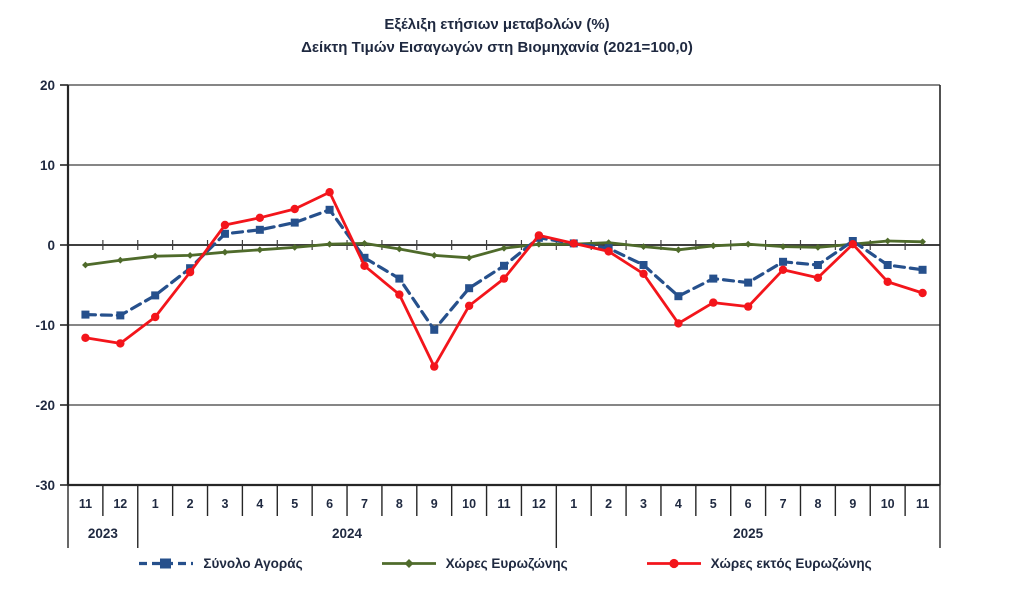 Image resolution: width=1024 pixels, height=607 pixels. I want to click on y-tick-label: 10, so click(47, 165).